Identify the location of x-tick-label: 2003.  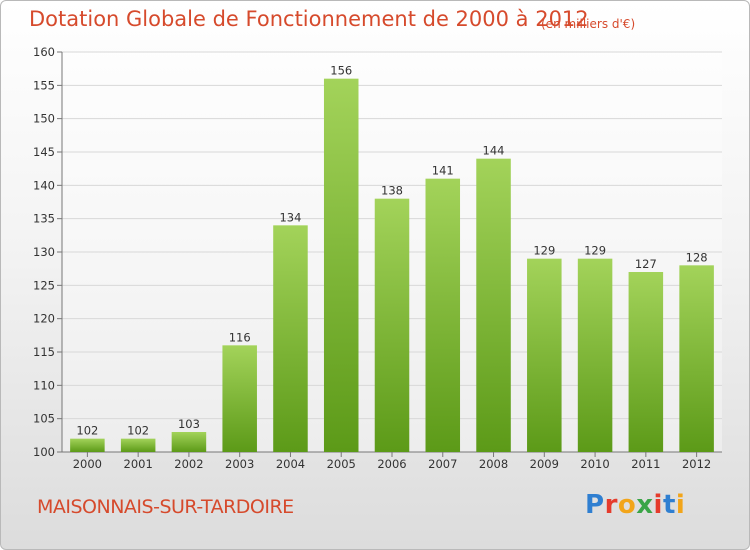
(239, 464).